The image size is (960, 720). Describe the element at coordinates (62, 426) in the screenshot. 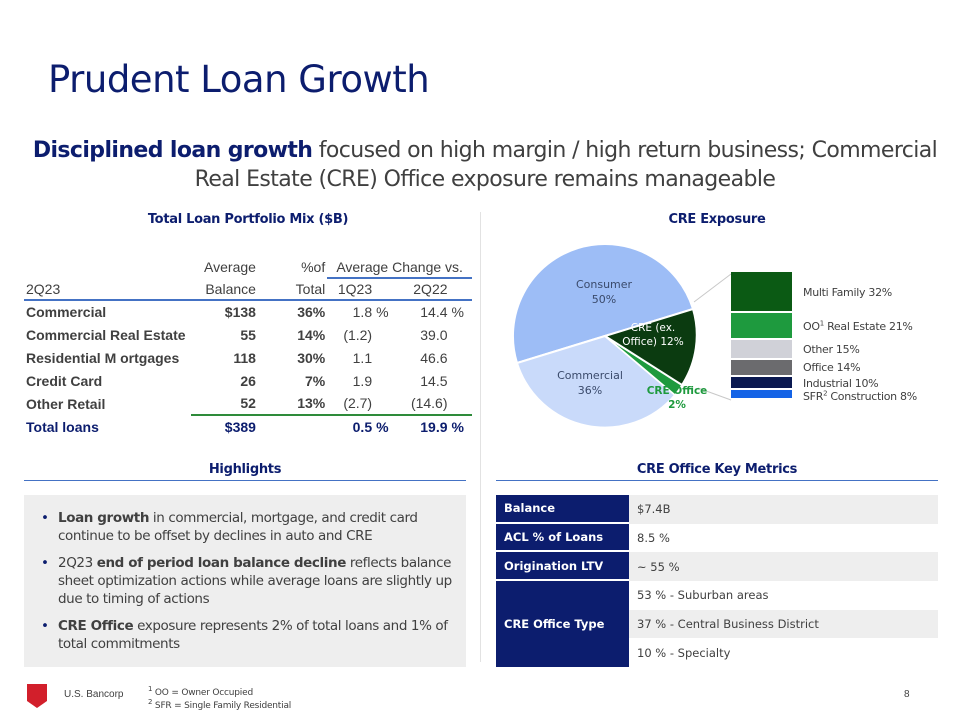

I see `total-label: Total loans` at that location.